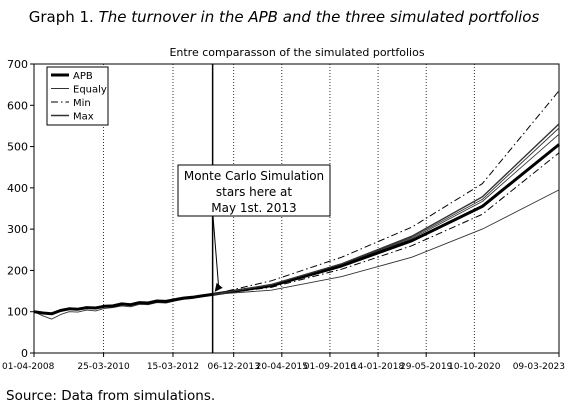 The height and width of the screenshot is (411, 568). I want to click on figure-number: Graph 1., so click(61, 17).